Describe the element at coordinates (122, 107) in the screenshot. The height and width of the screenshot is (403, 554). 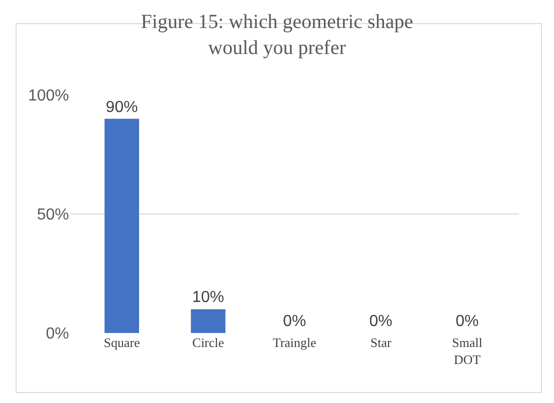
I see `data-label: 90%` at that location.